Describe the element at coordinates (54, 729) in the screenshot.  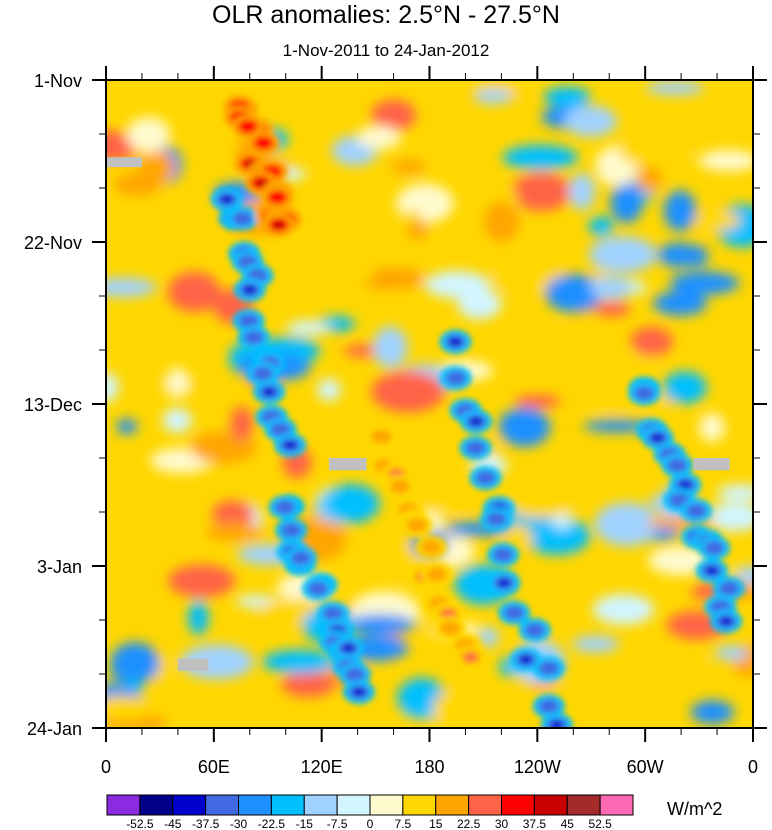
I see `y-tick-label: 24-Jan` at that location.